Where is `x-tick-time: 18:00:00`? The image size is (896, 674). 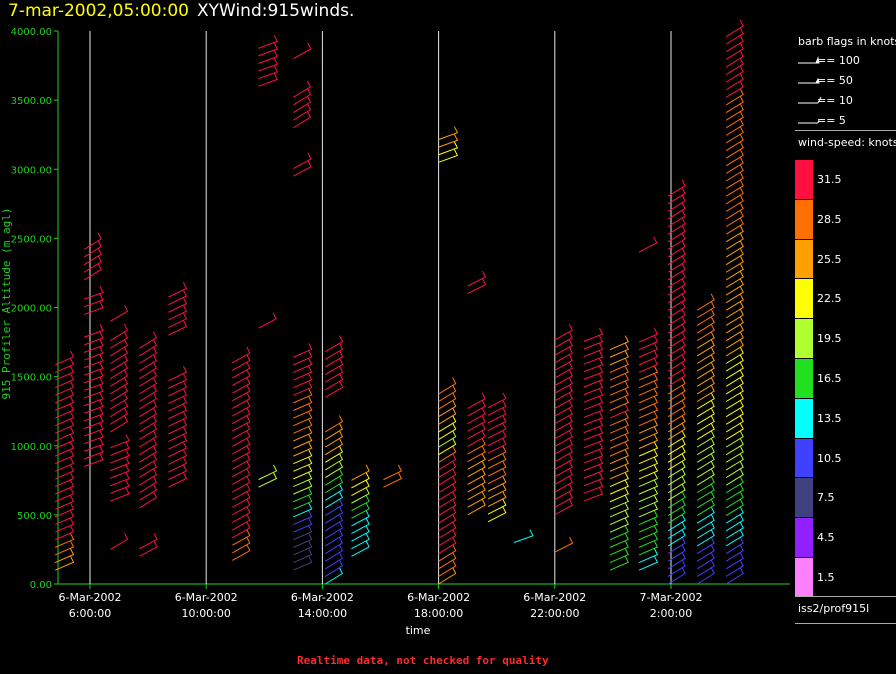
x-tick-time: 18:00:00 is located at coordinates (438, 613).